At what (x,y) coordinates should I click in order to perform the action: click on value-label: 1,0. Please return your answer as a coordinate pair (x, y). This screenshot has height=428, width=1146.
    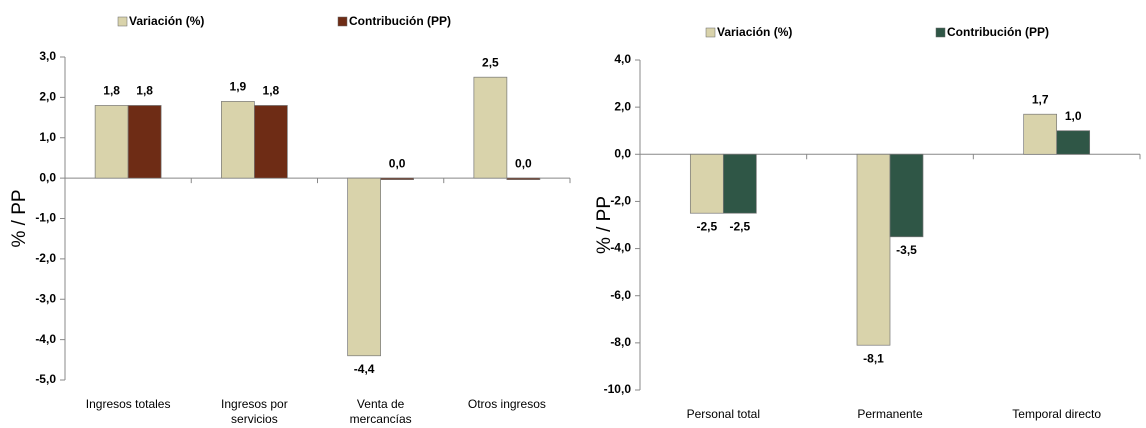
    Looking at the image, I should click on (1073, 116).